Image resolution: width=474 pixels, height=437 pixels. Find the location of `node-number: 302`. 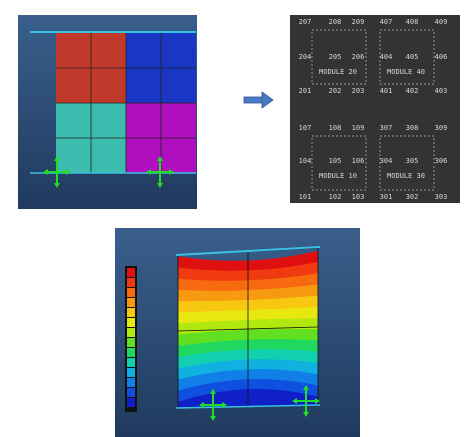

node-number: 302 is located at coordinates (412, 197).